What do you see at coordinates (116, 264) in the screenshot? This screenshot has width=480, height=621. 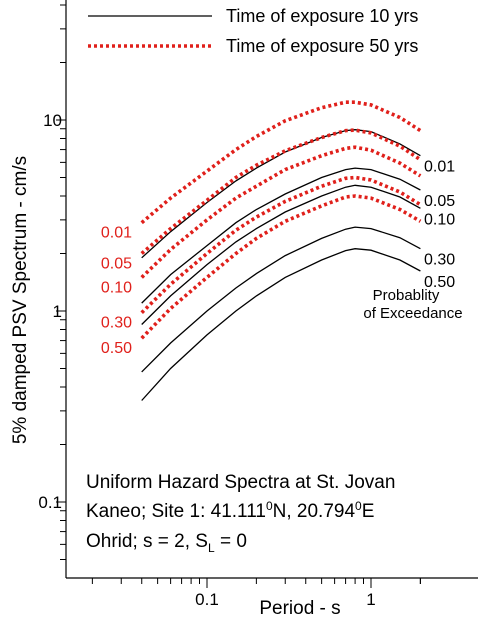 I see `curve-label-50yrs-005: 0.05` at bounding box center [116, 264].